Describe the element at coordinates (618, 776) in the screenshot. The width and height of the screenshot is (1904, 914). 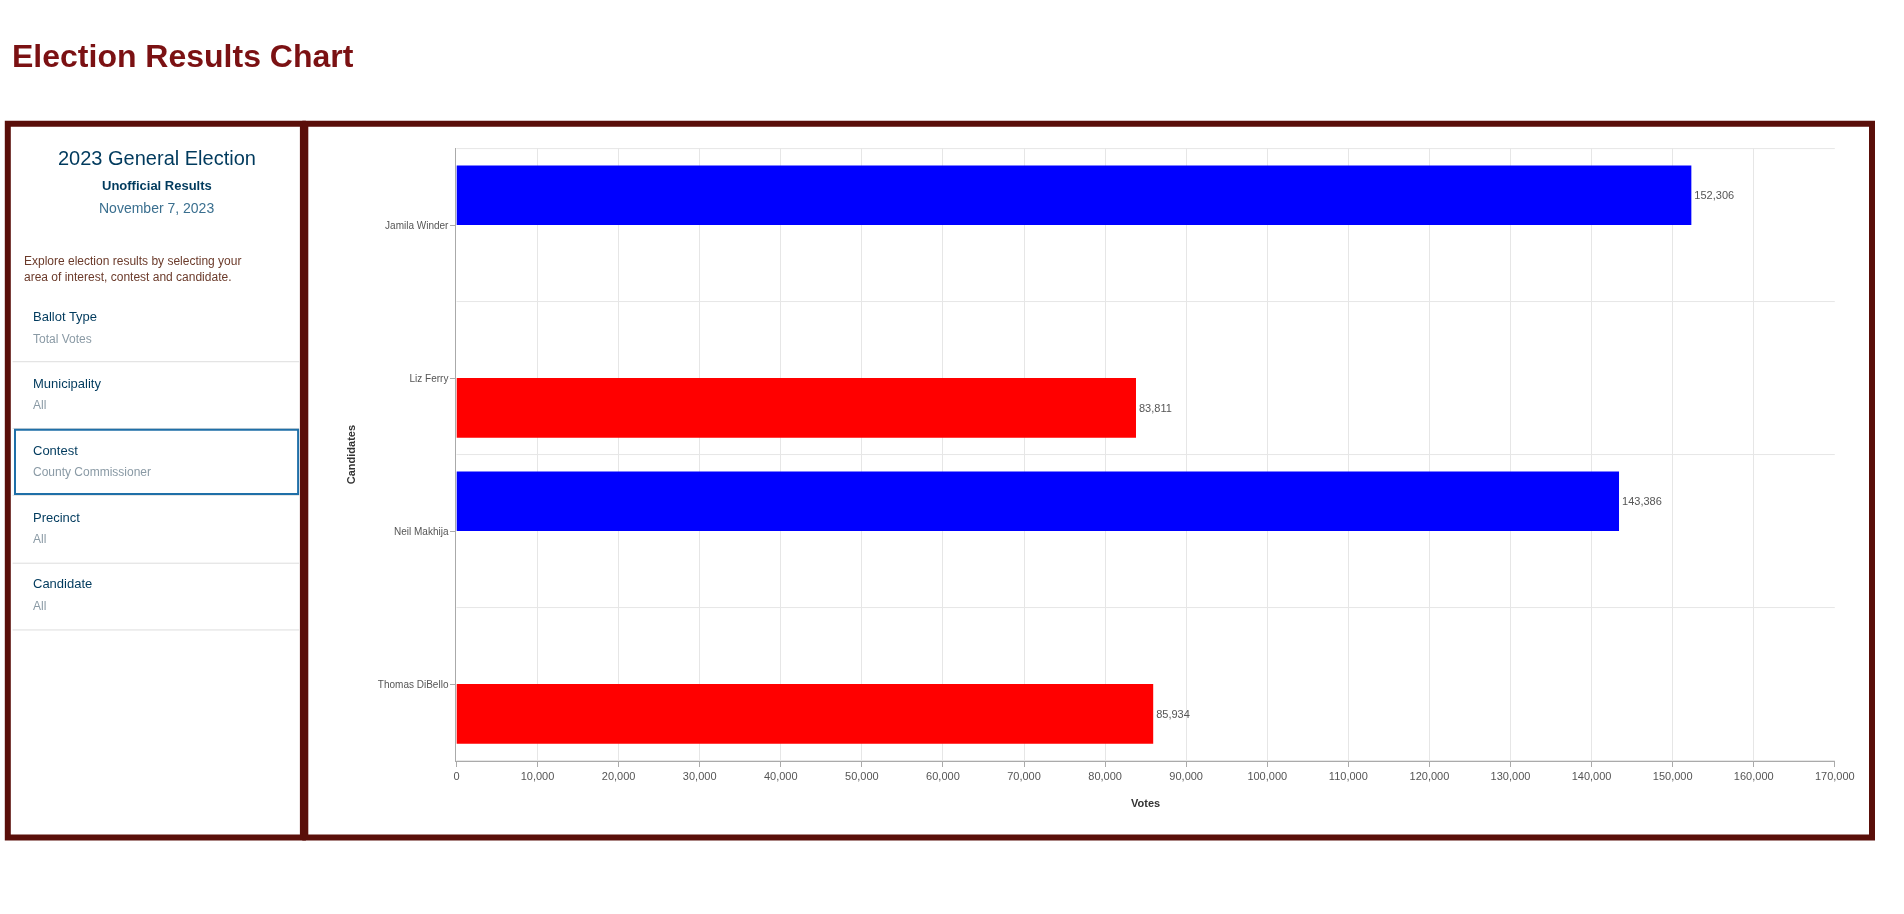
I see `x-tick-label: 20,000` at that location.